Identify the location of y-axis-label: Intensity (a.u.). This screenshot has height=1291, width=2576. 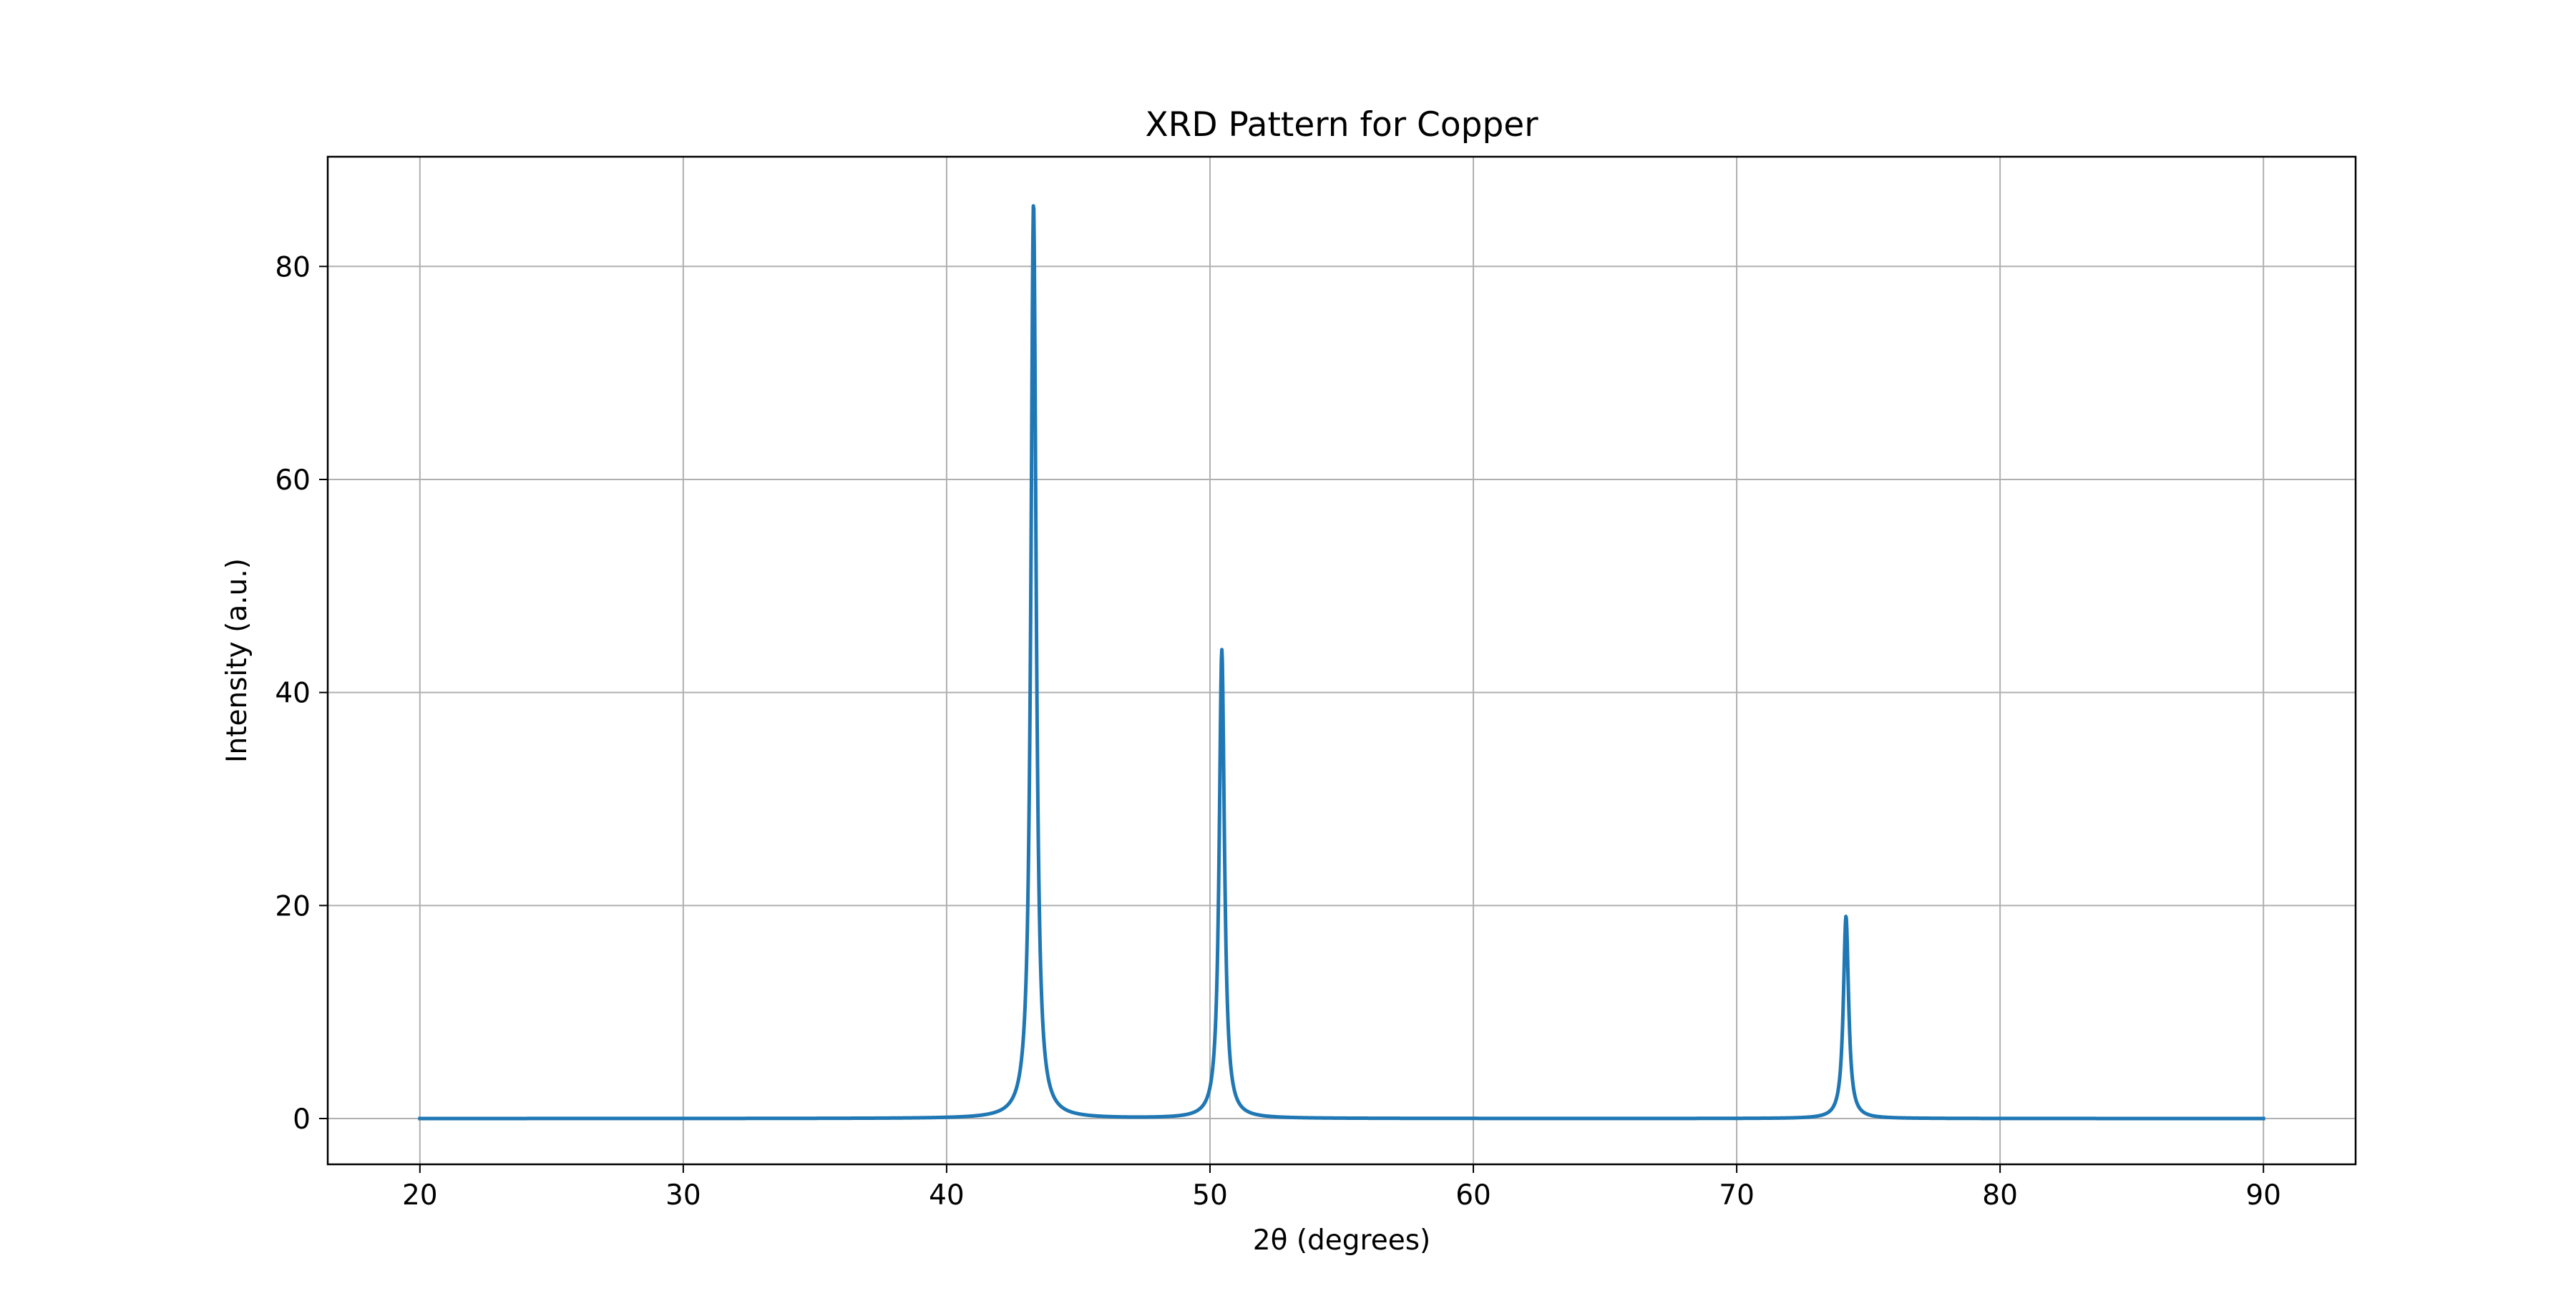
(237, 660).